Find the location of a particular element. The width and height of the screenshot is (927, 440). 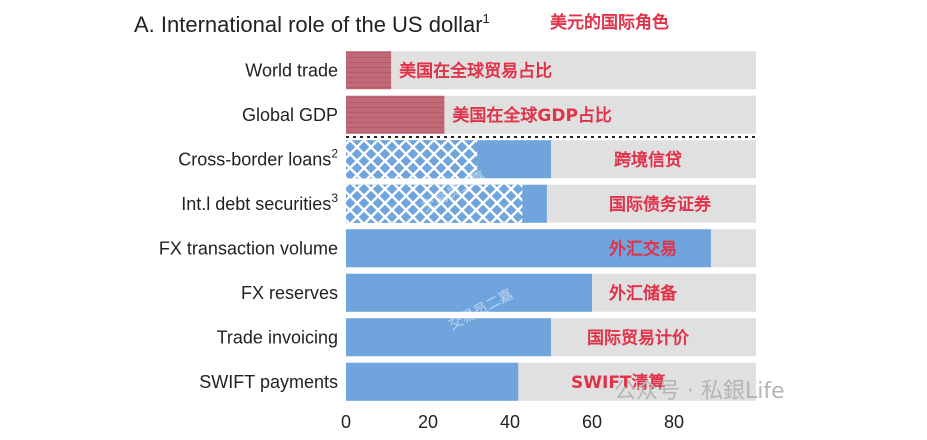

x-tick-label: 40 is located at coordinates (510, 422).